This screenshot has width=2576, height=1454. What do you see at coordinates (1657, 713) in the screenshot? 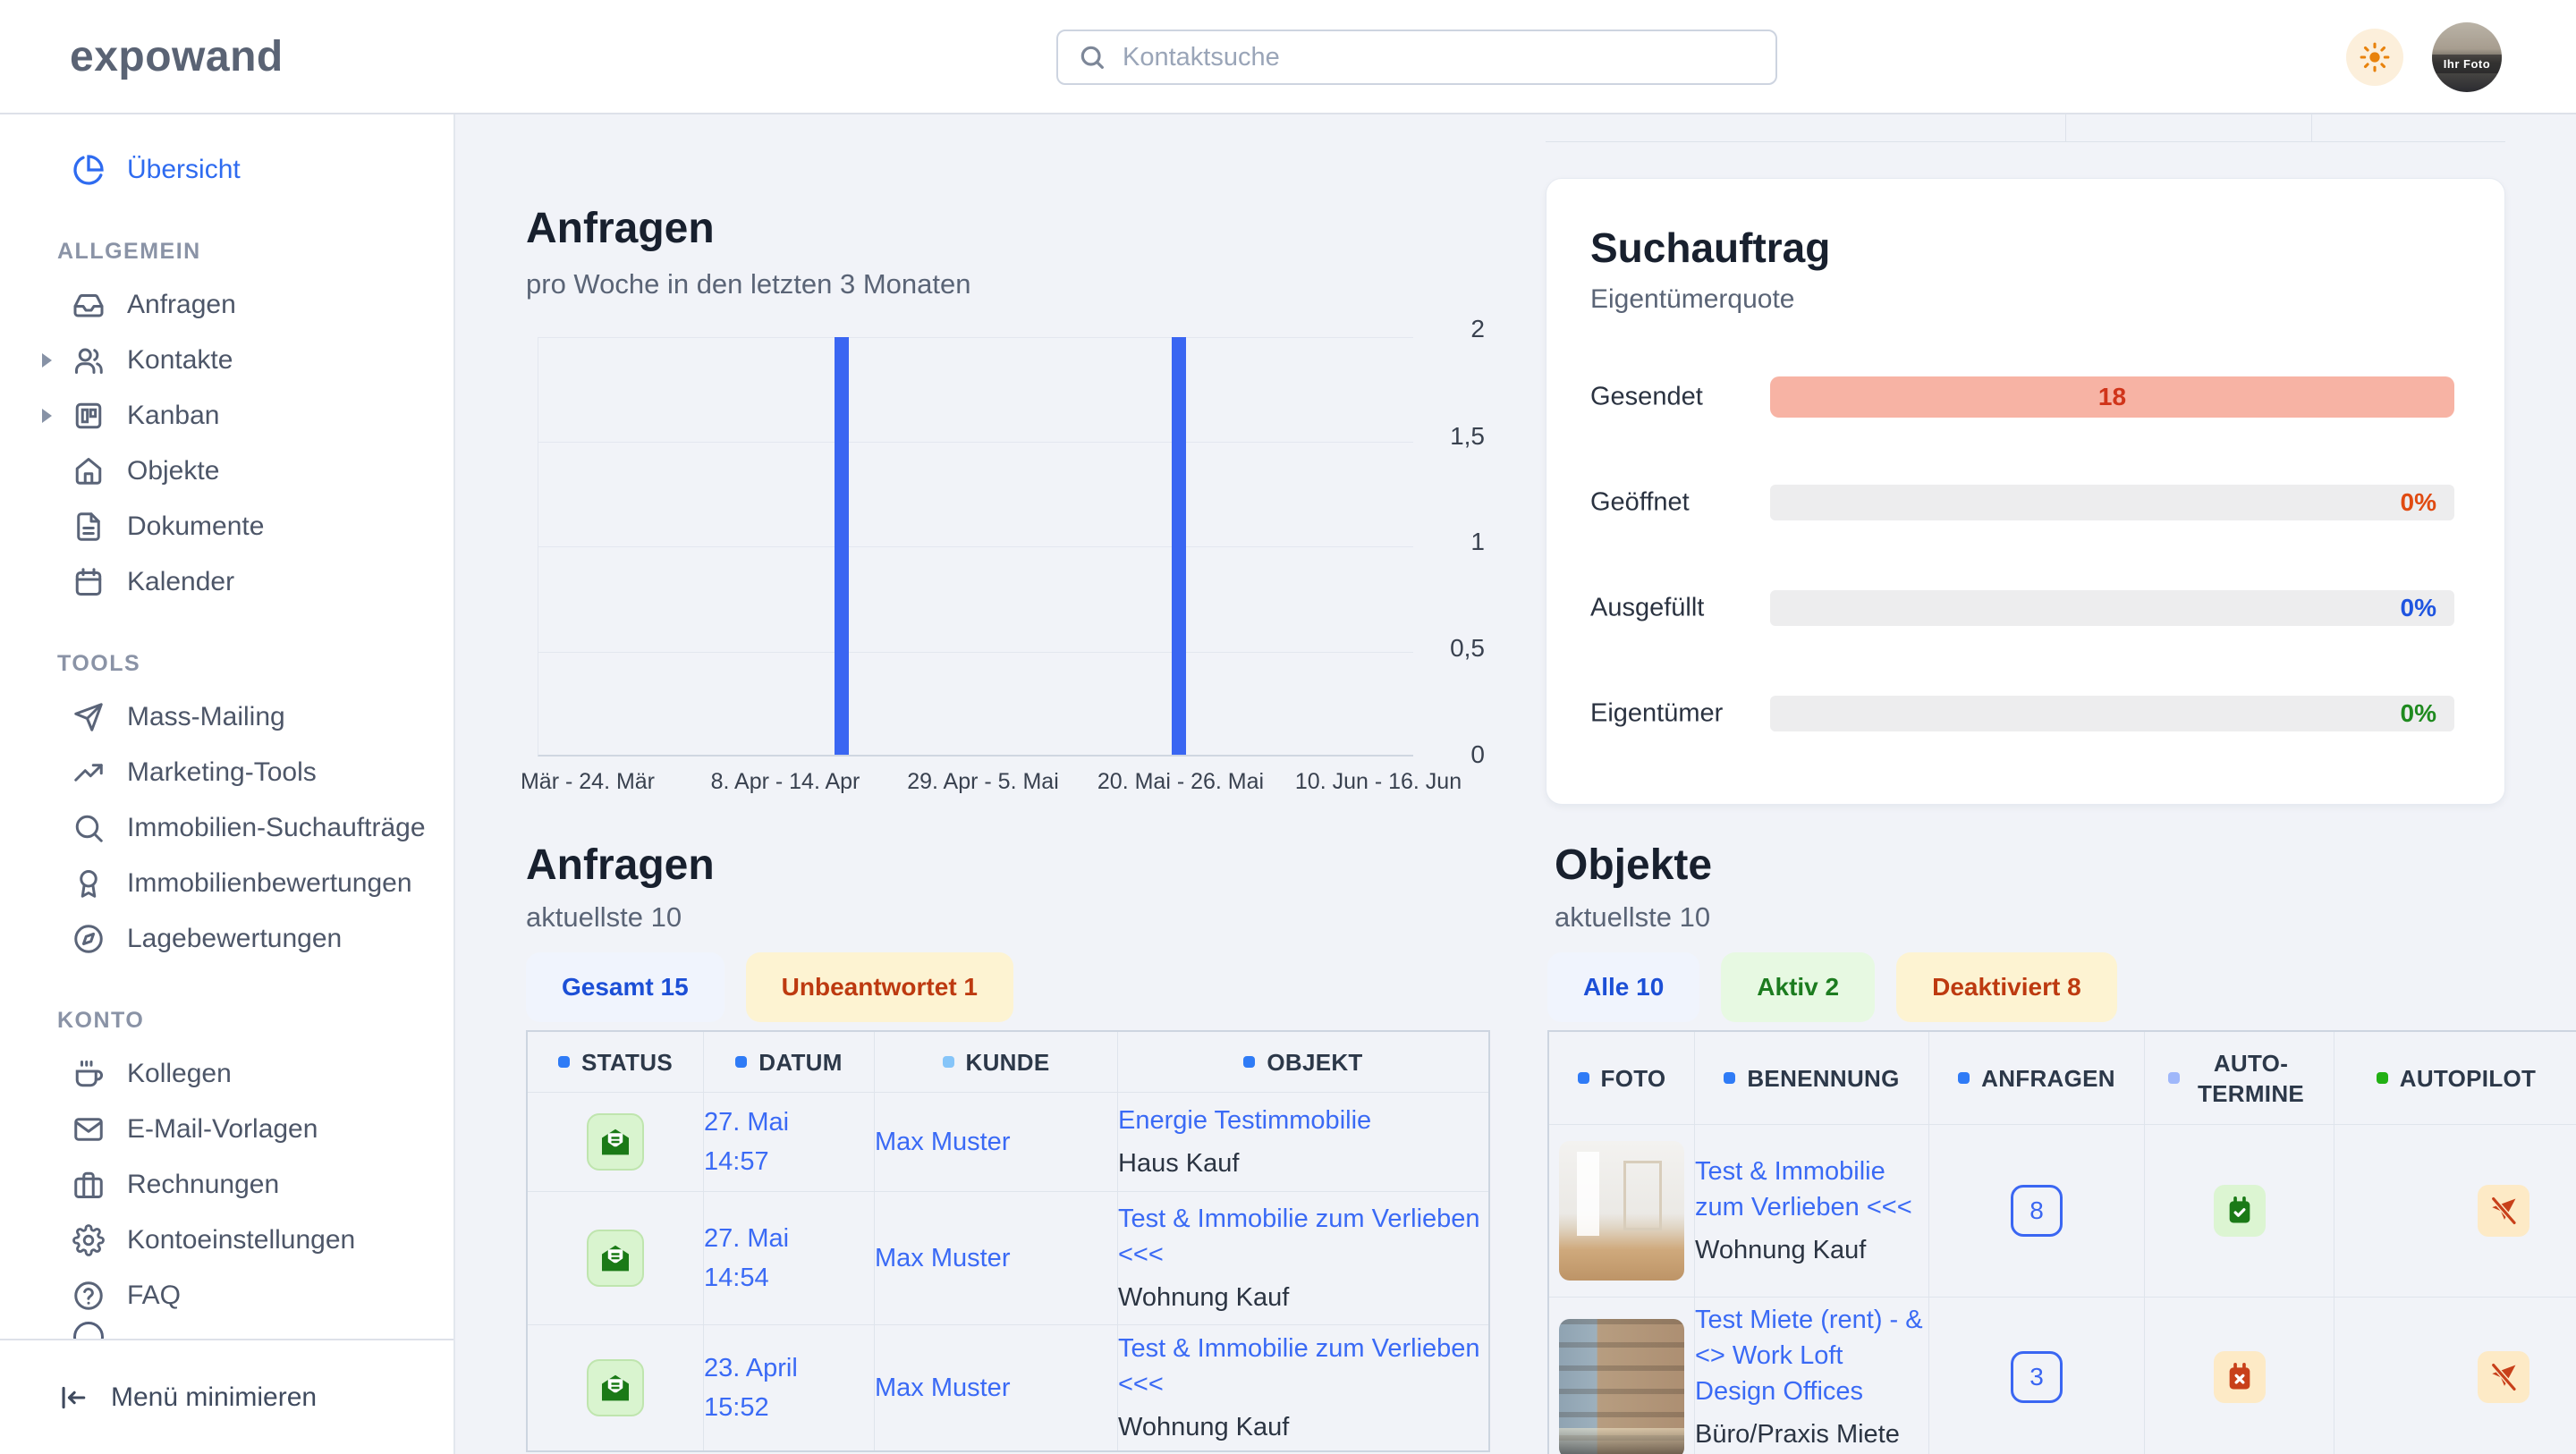
I see `funnel-row-label: Eigentümer` at bounding box center [1657, 713].